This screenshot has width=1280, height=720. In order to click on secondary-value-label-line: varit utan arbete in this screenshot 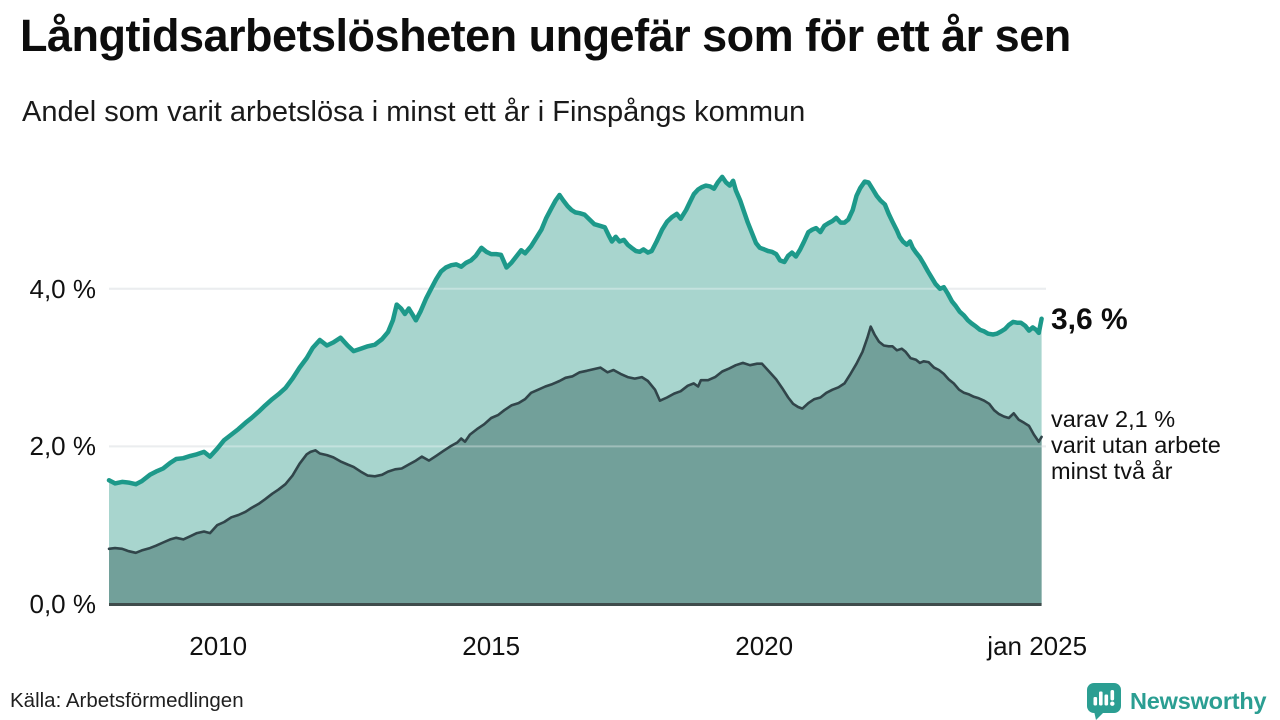, I will do `click(1136, 444)`.